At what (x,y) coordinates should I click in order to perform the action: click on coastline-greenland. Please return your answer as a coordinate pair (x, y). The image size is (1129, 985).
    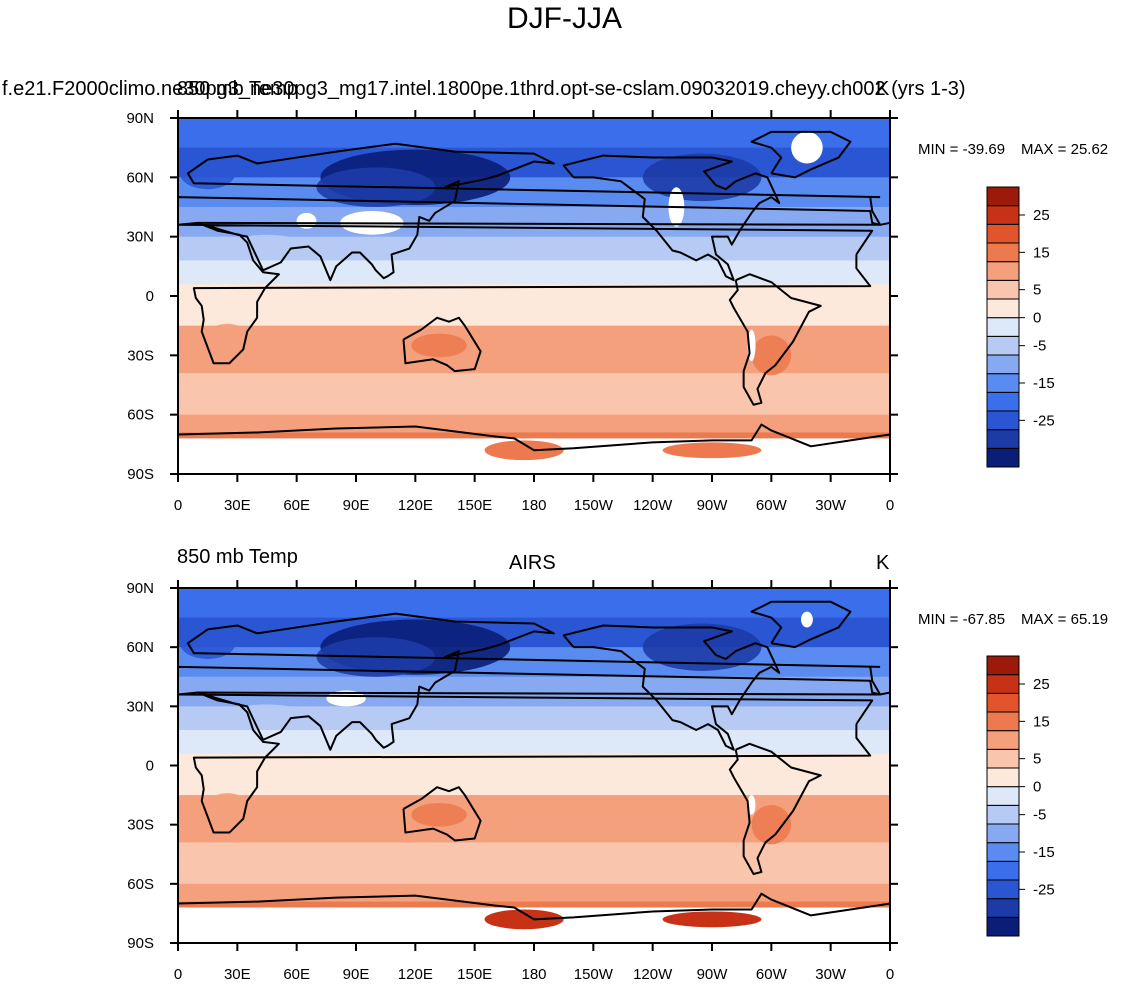
    Looking at the image, I should click on (801, 624).